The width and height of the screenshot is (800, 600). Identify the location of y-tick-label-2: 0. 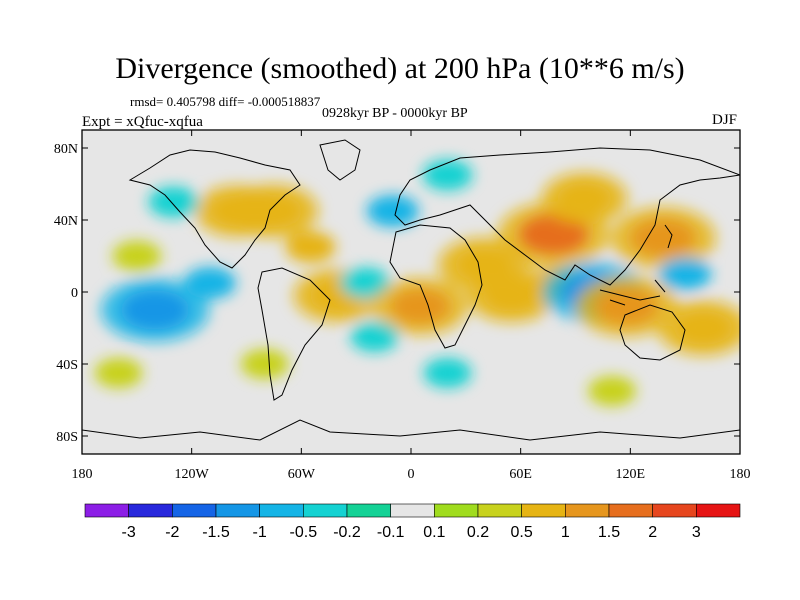
(74, 293).